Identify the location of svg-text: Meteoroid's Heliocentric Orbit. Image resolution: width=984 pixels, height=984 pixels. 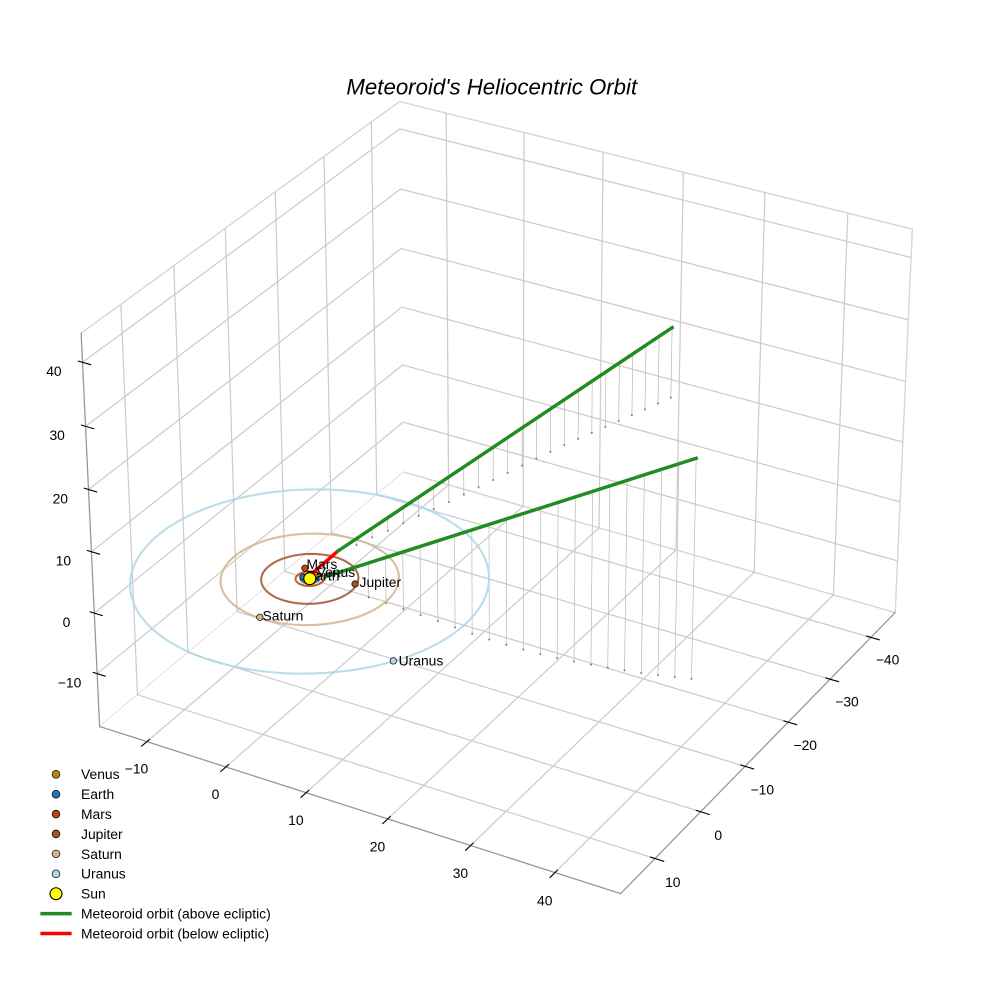
(492, 87).